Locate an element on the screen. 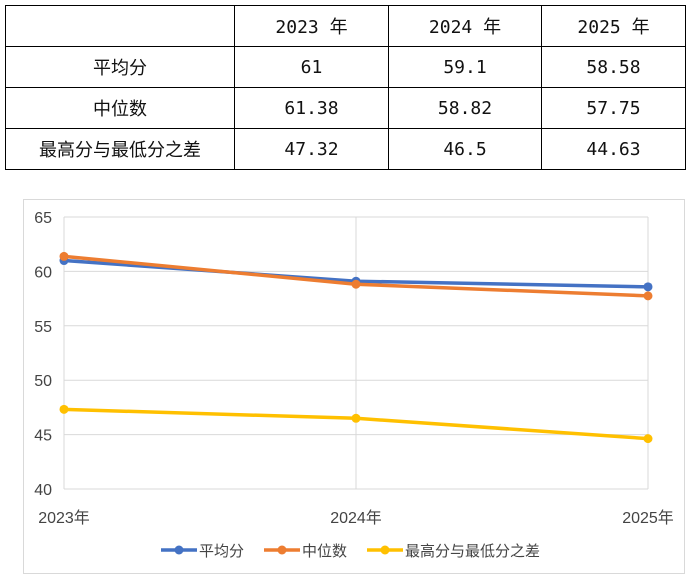  y-tick-label: 50 is located at coordinates (43, 381).